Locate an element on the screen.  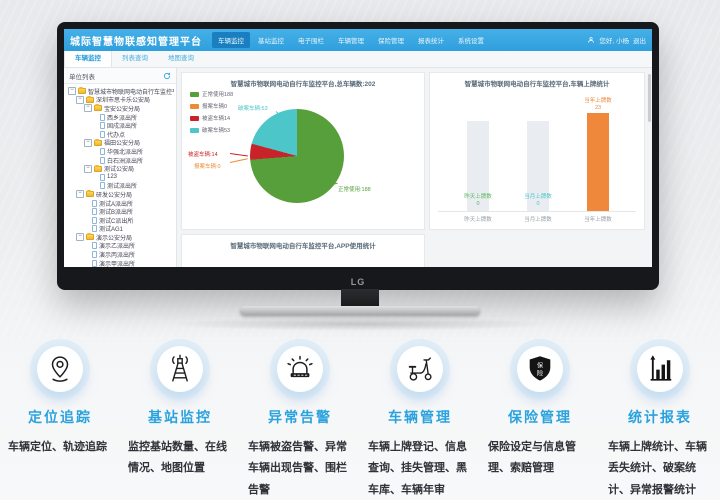
monitor-stand-neck is located at coordinates (360, 298).